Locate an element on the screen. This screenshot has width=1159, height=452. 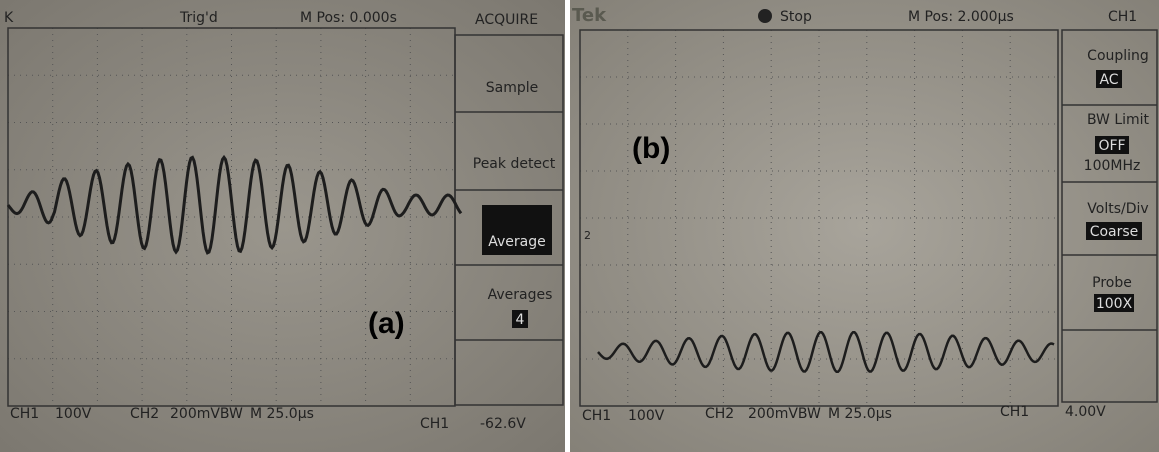
menu-b is located at coordinates (1109, 216).